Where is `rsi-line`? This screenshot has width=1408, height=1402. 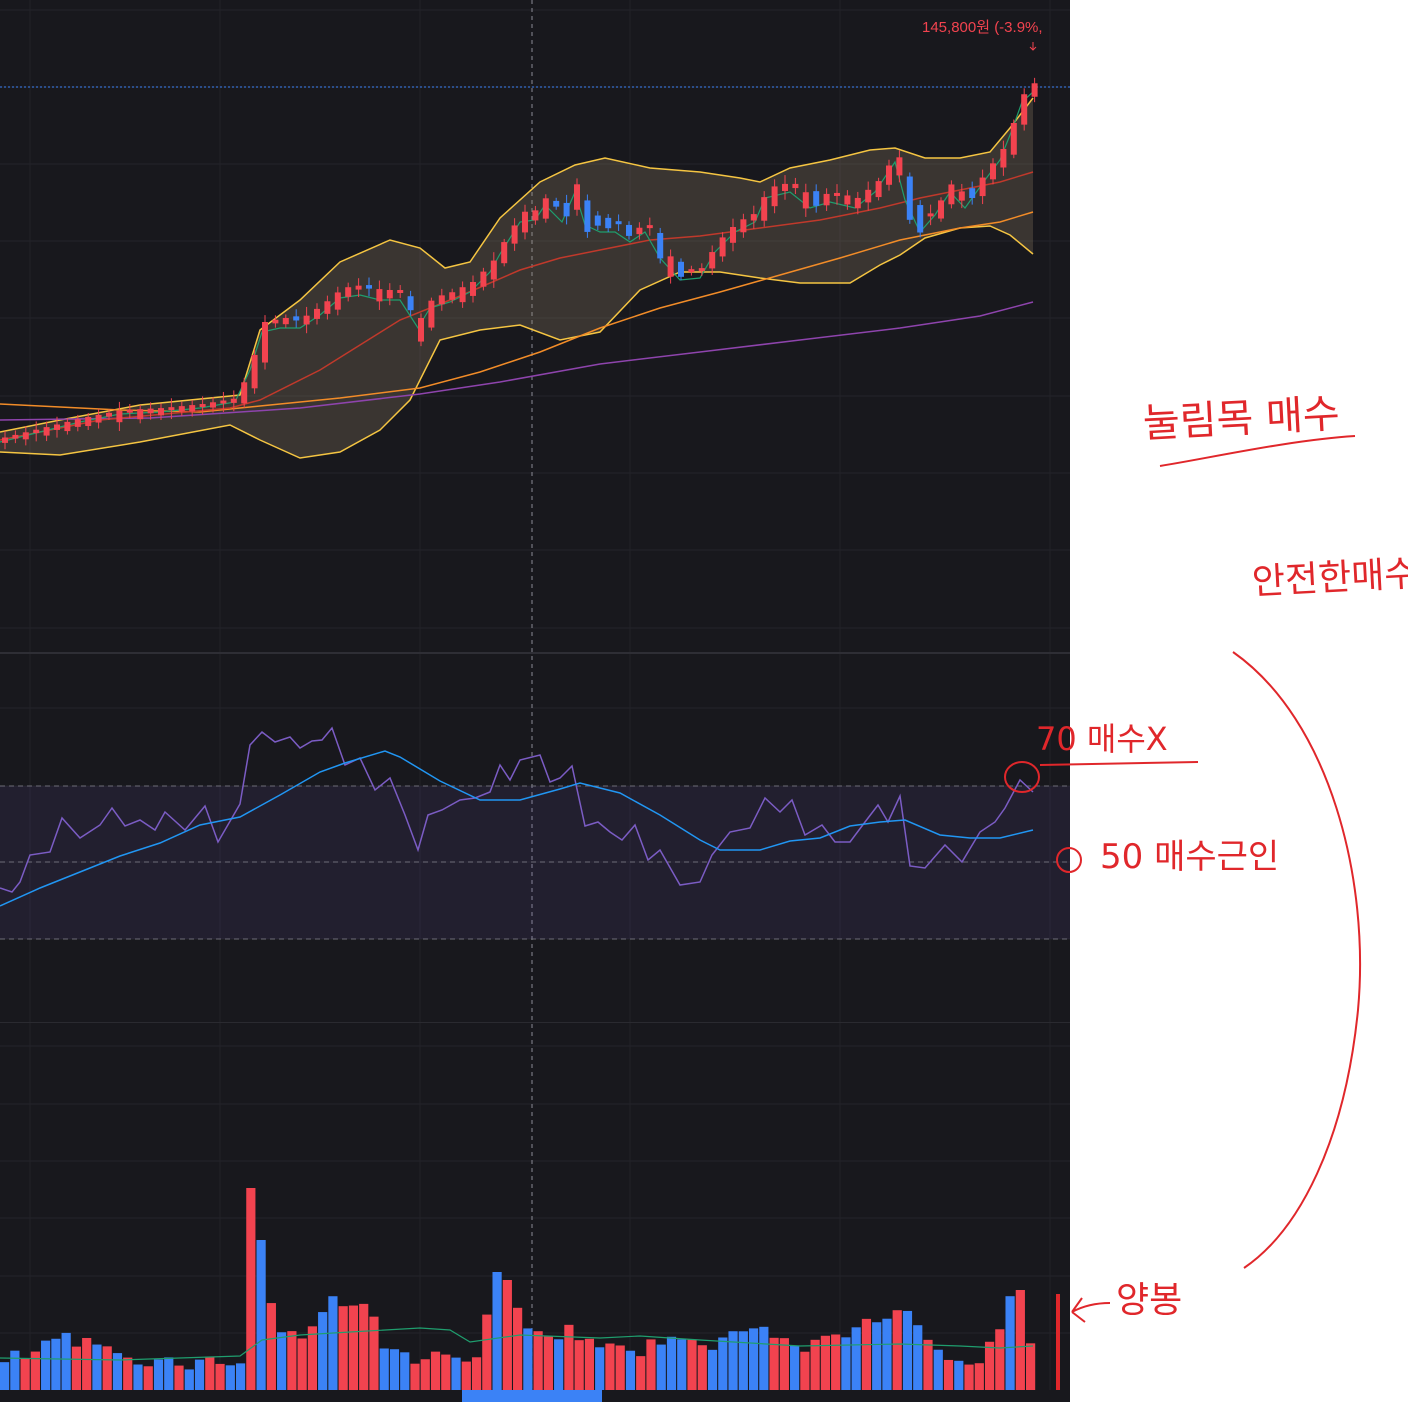 rsi-line is located at coordinates (517, 809).